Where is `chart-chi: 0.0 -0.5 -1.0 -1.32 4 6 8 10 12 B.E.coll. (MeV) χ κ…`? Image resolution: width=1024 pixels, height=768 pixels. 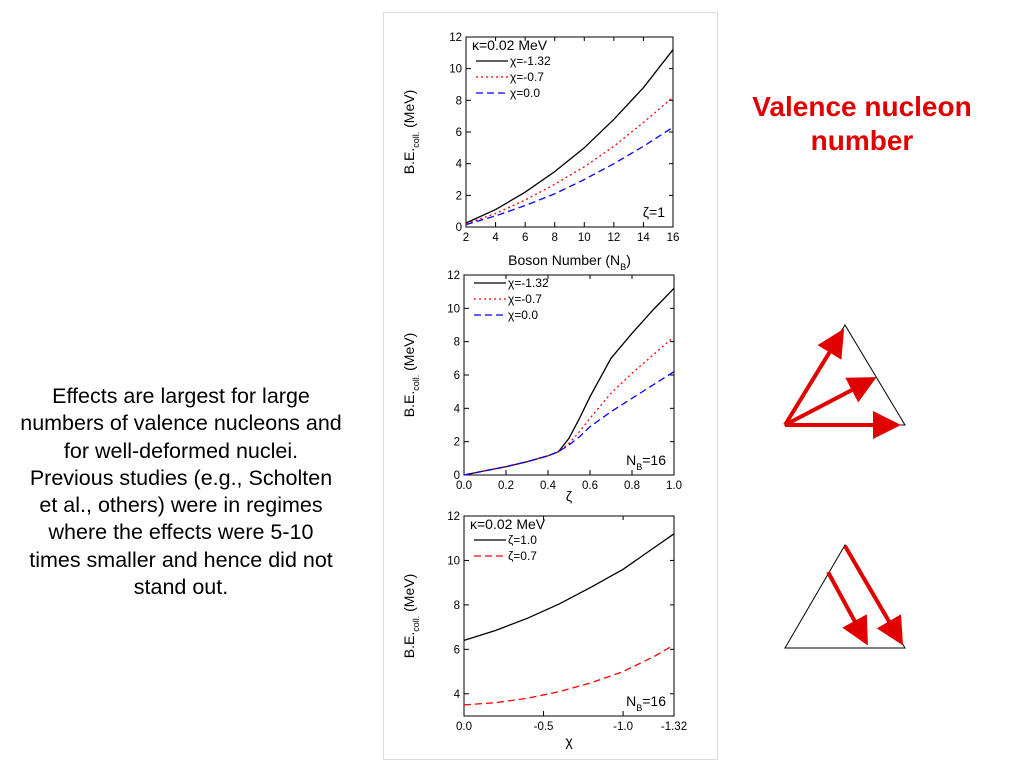
chart-chi: 0.0 -0.5 -1.0 -1.32 4 6 8 10 12 B.E.coll. (MeV) χ κ… is located at coordinates (544, 630).